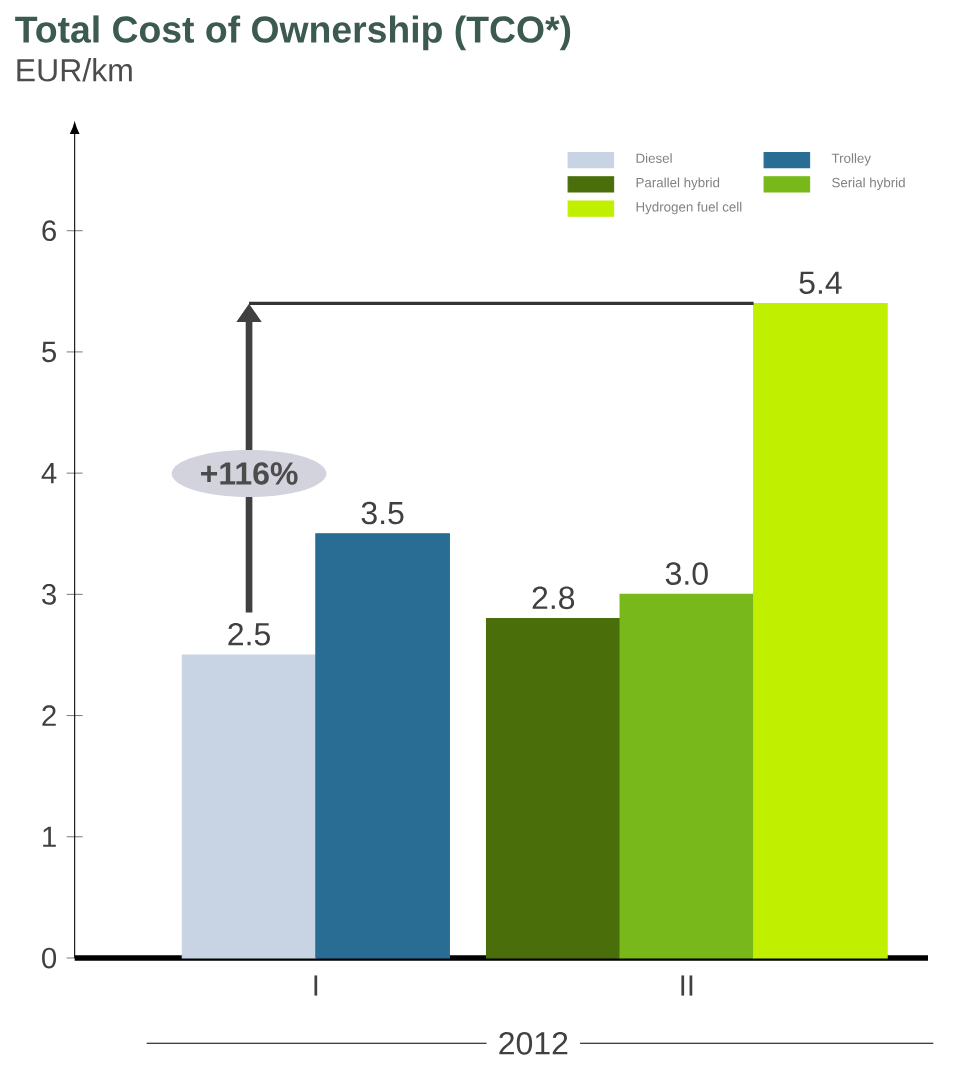 Image resolution: width=974 pixels, height=1070 pixels. Describe the element at coordinates (686, 573) in the screenshot. I see `data-label: 3.0` at that location.